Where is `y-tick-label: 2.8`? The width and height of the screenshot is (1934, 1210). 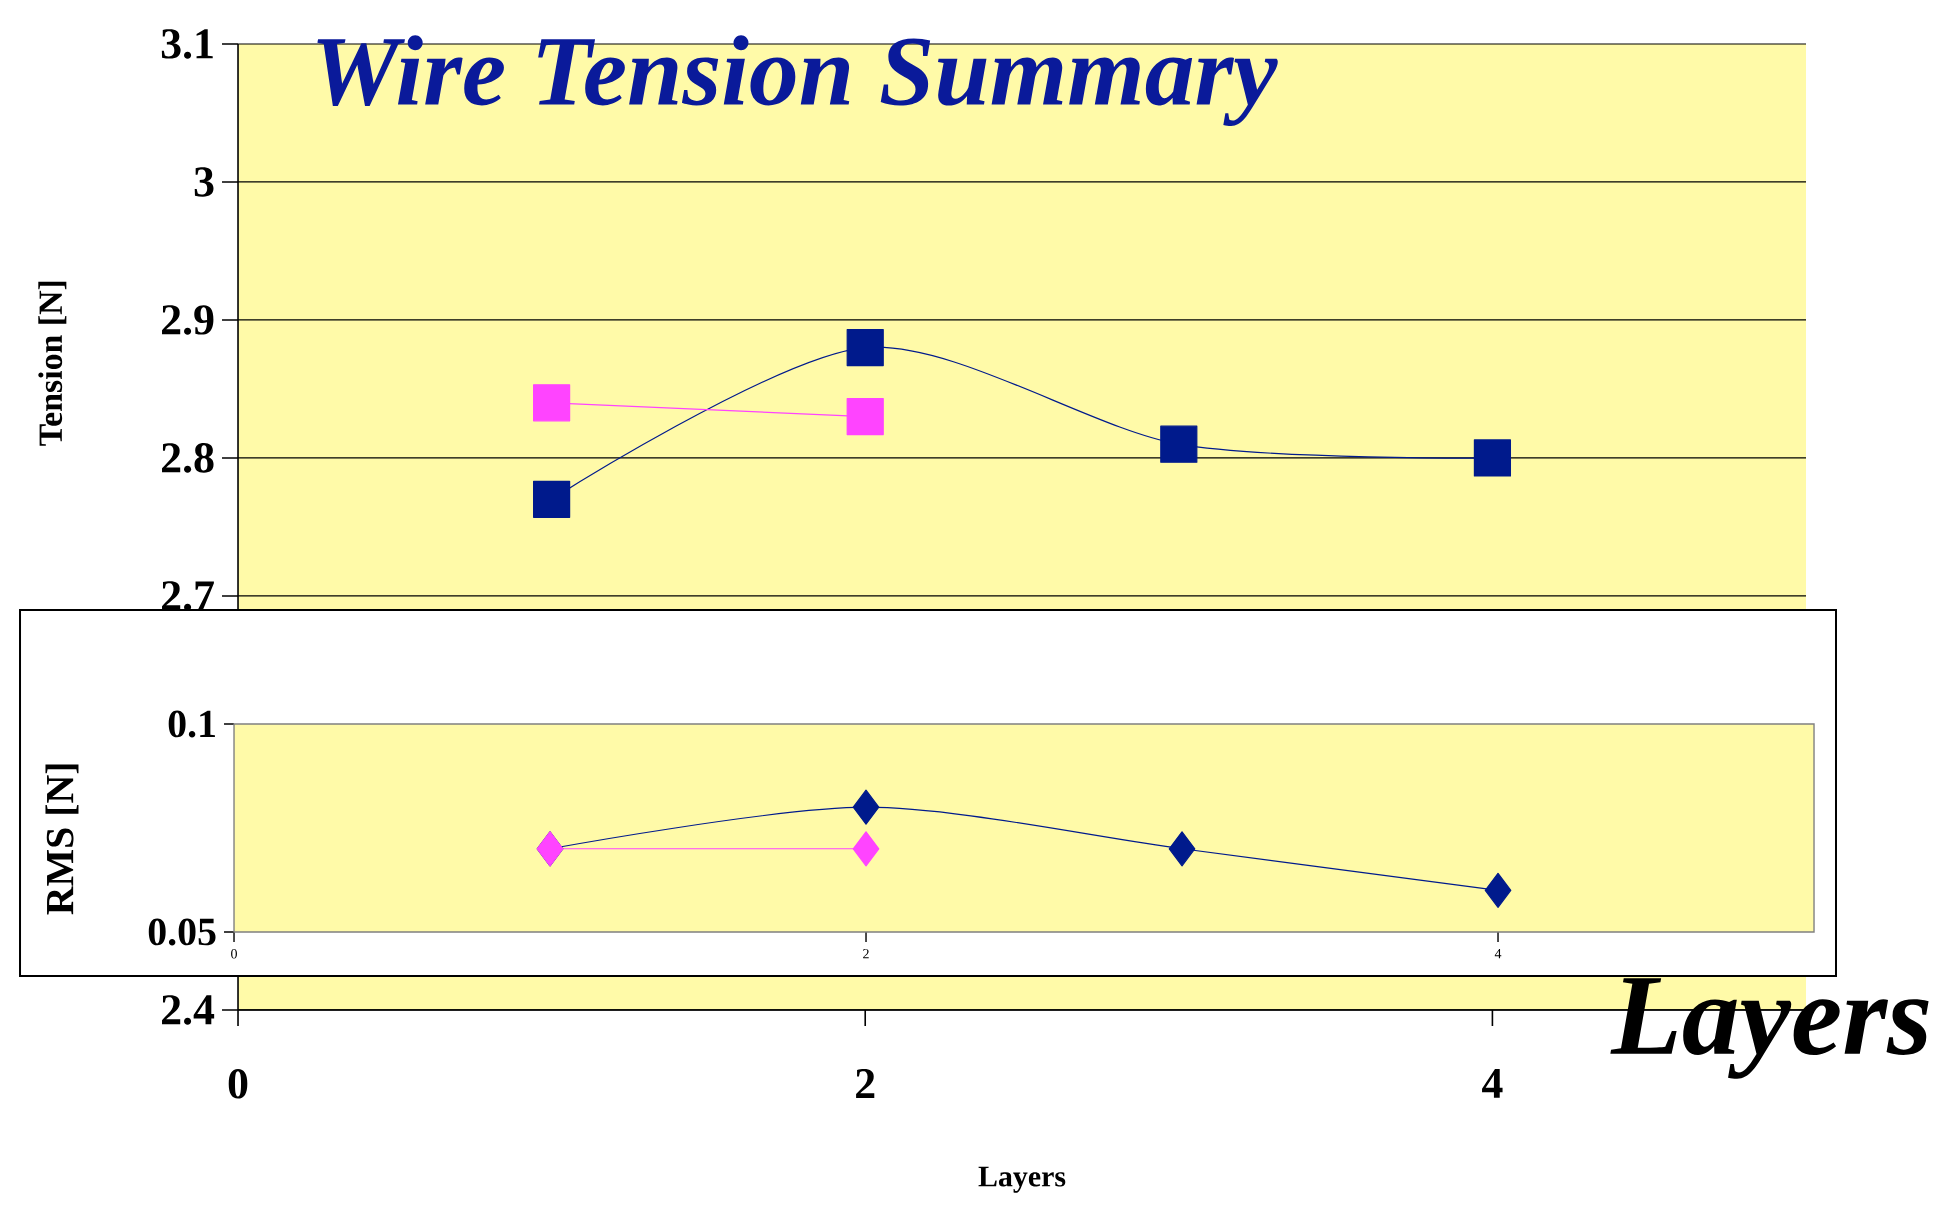
y-tick-label: 2.8 is located at coordinates (188, 458).